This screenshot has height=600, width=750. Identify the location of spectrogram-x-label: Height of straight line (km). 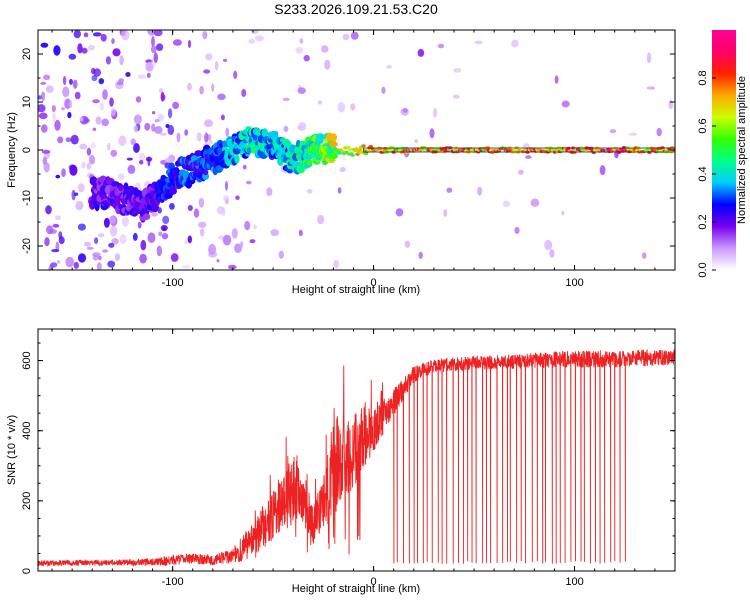
(356, 290).